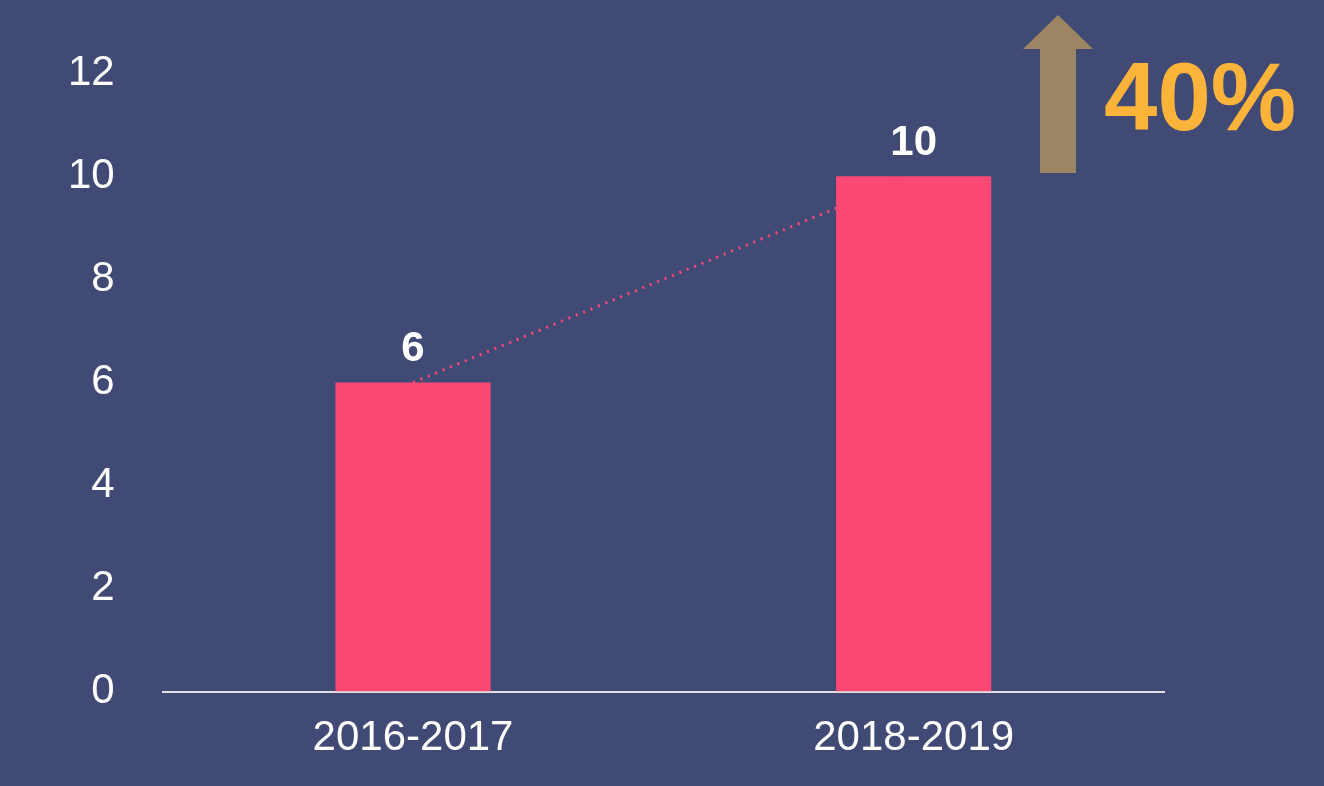 The height and width of the screenshot is (786, 1324). I want to click on x-tick-label: 2018-2019, so click(914, 736).